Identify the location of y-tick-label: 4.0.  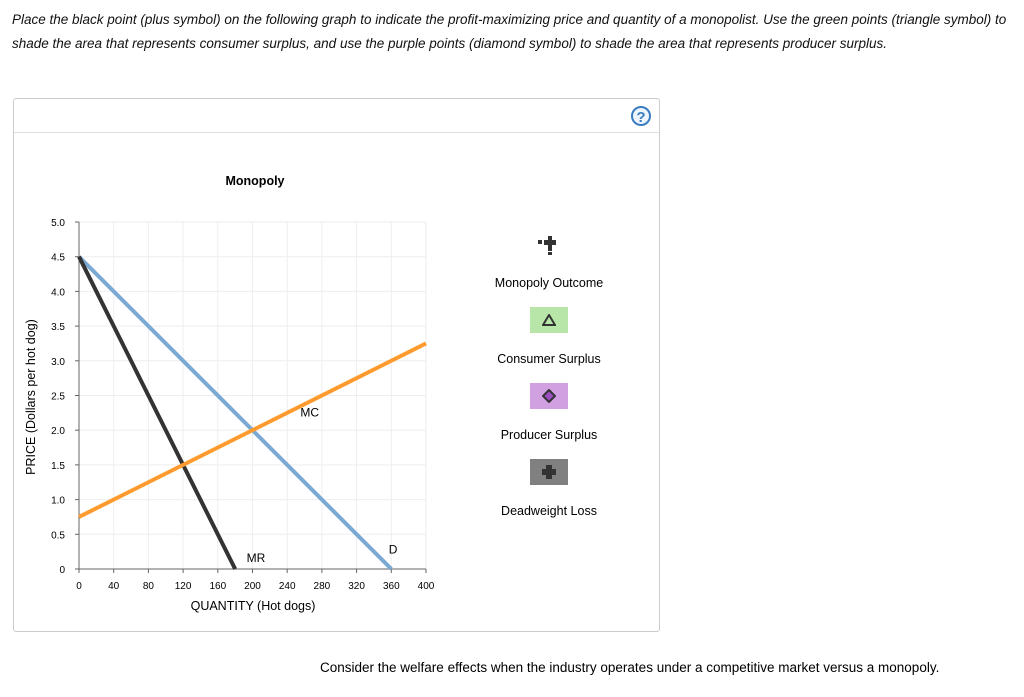
(58, 292).